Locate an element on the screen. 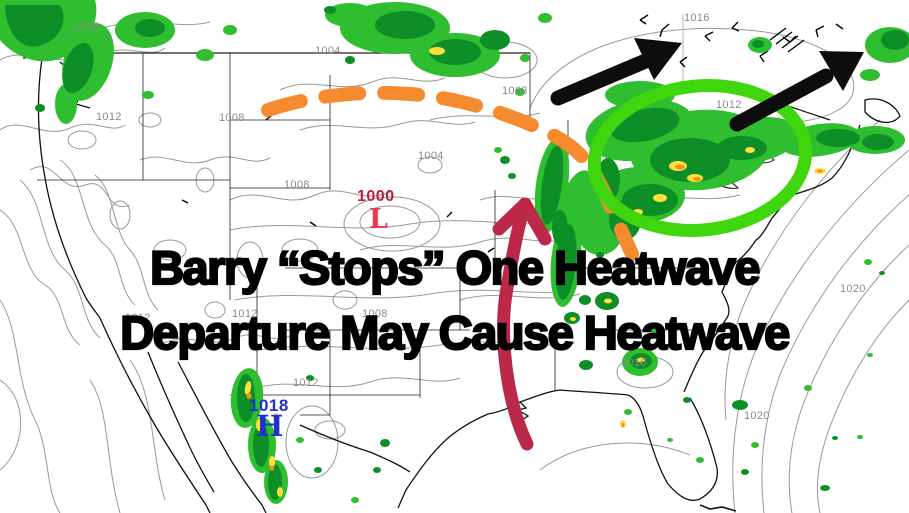  low-pressure-symbol: L is located at coordinates (378, 219).